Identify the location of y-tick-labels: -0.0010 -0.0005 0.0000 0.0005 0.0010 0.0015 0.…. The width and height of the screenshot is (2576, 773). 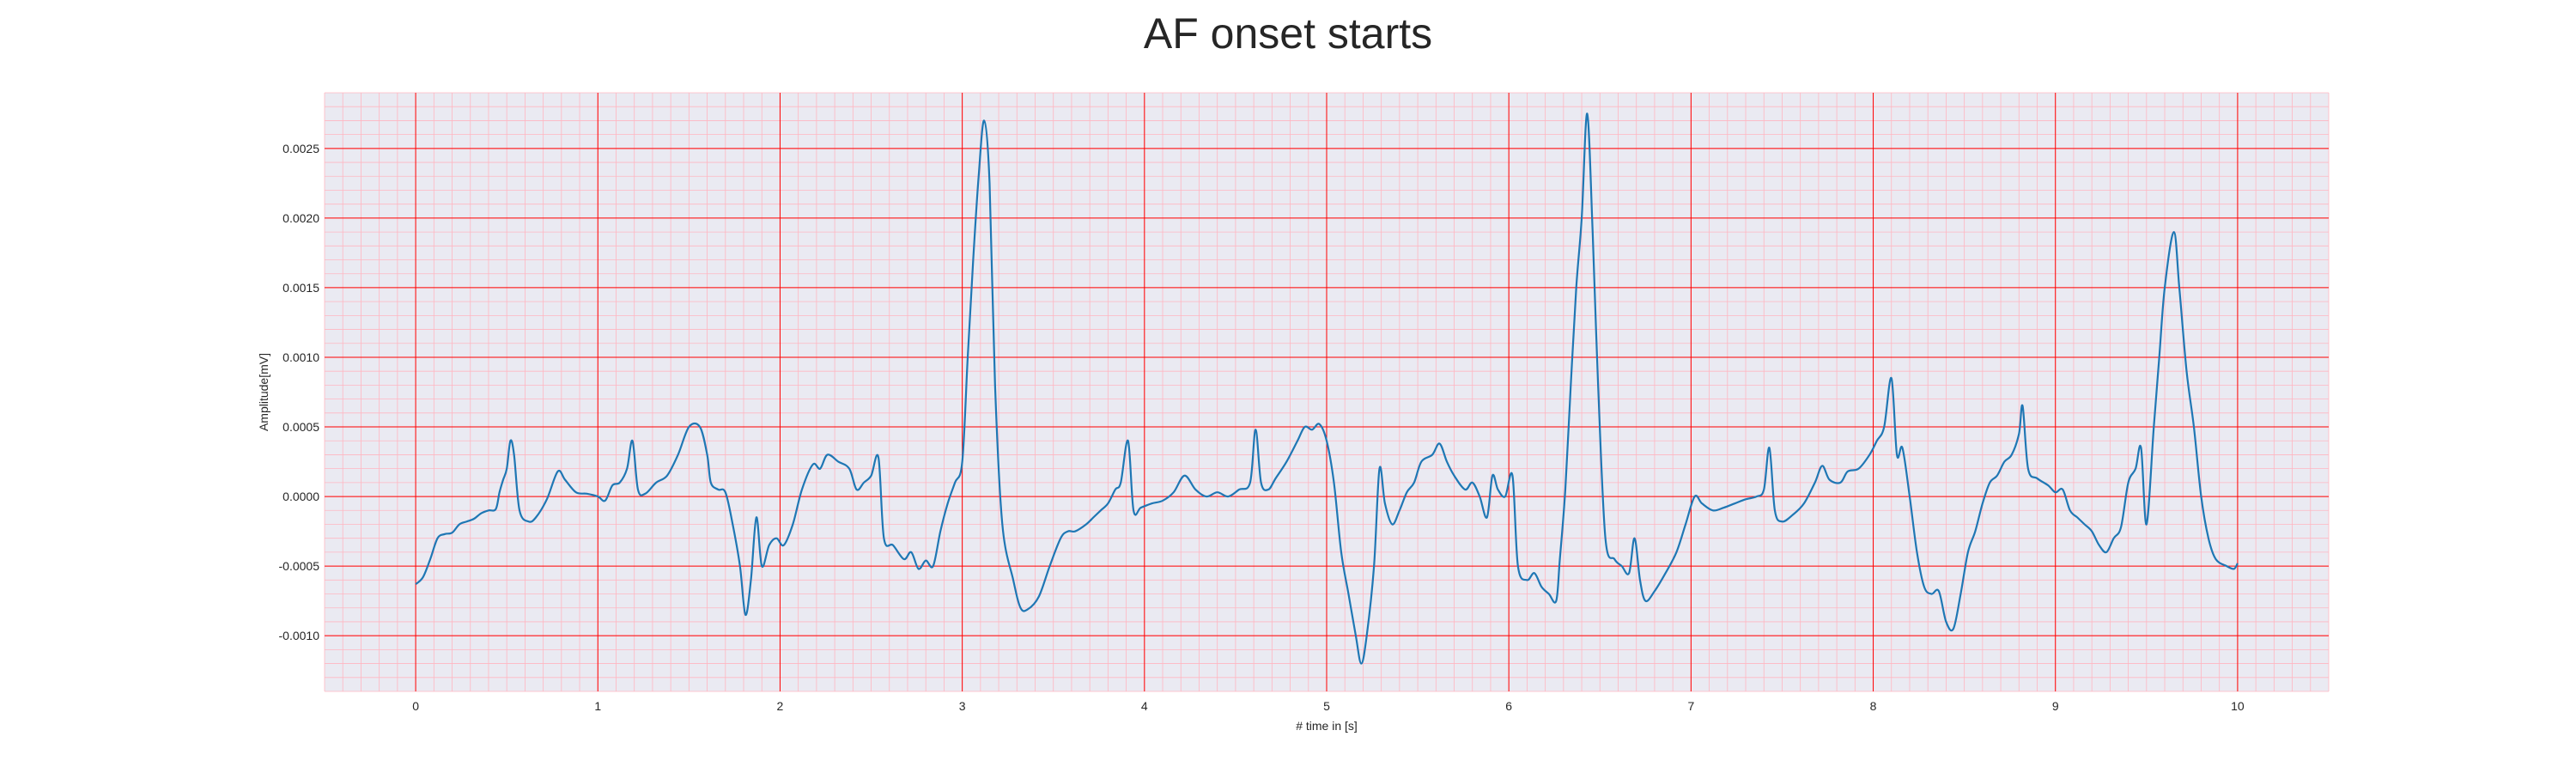
(300, 392).